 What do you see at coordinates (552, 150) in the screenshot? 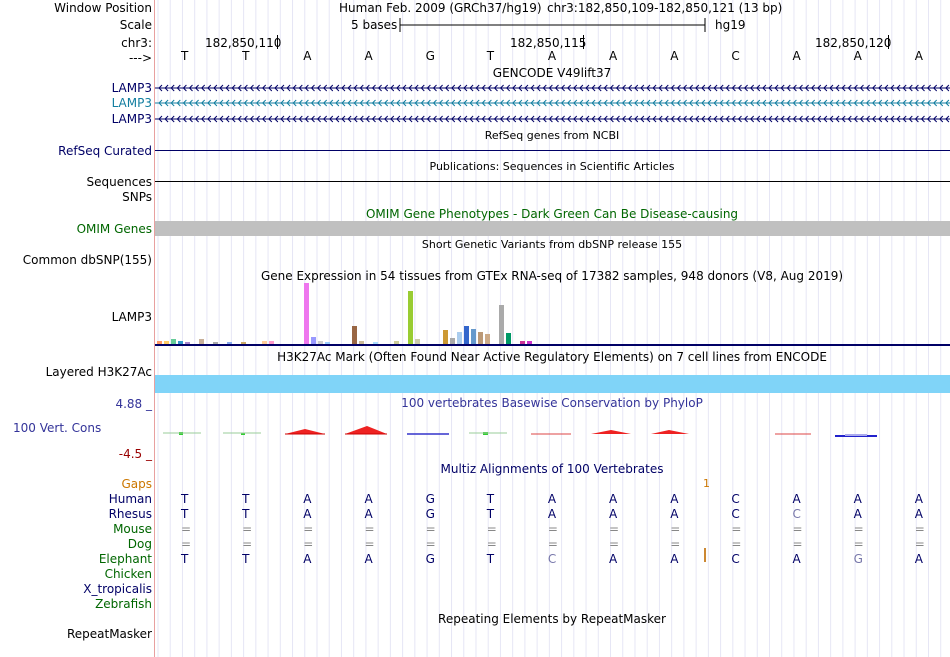
I see `refseq-gene-line` at bounding box center [552, 150].